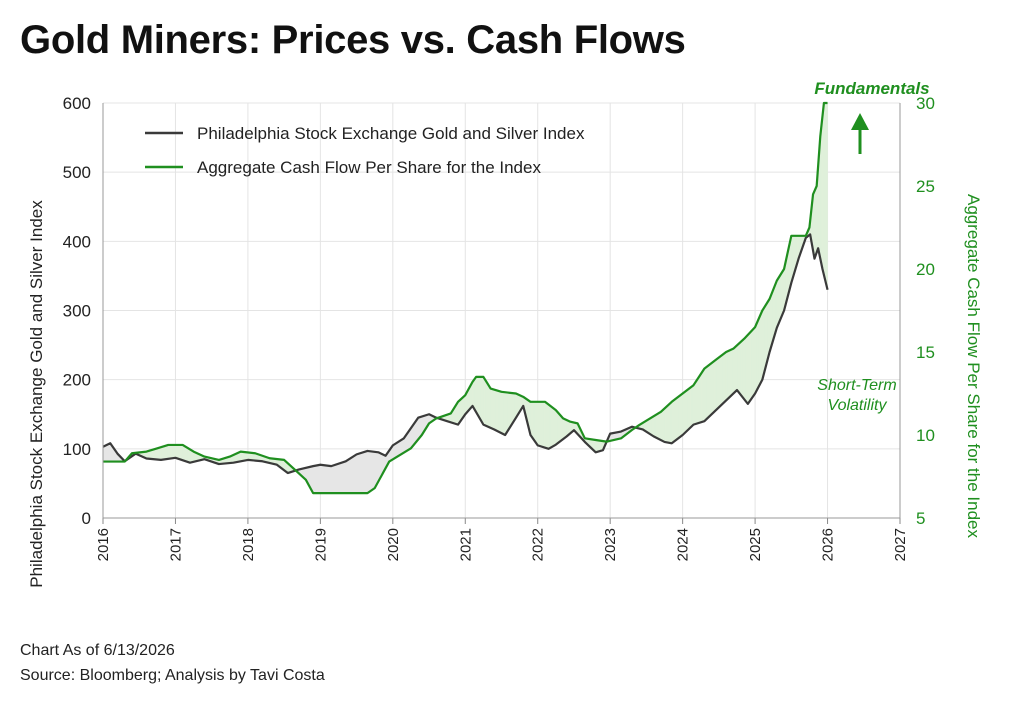 The image size is (1024, 716). What do you see at coordinates (925, 186) in the screenshot?
I see `y-right-tick-label: 25` at bounding box center [925, 186].